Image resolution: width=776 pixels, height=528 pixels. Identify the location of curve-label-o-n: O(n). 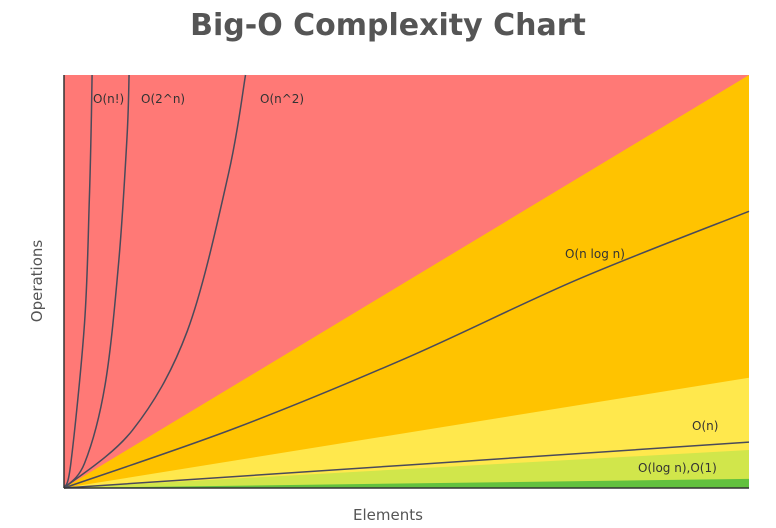
(705, 426).